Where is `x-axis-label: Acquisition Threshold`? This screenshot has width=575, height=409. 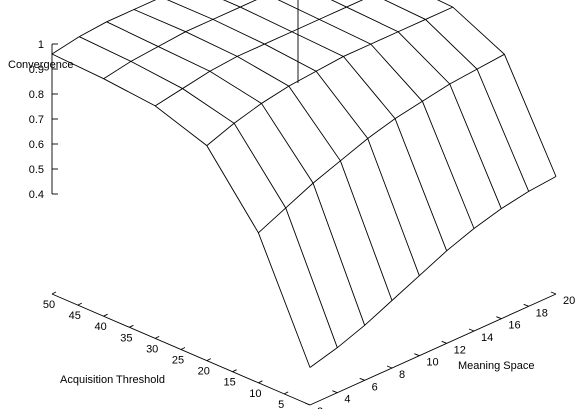
x-axis-label: Acquisition Threshold is located at coordinates (112, 380).